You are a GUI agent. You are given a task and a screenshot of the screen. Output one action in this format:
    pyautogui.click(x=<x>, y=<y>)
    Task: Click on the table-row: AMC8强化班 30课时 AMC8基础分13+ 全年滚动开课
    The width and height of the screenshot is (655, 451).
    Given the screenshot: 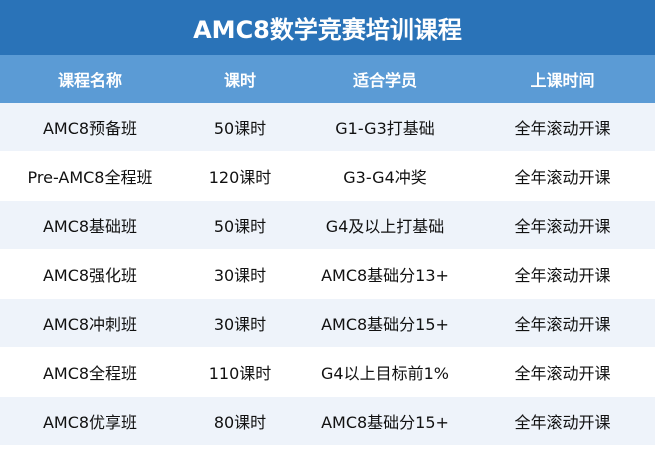 What is the action you would take?
    pyautogui.click(x=327, y=274)
    